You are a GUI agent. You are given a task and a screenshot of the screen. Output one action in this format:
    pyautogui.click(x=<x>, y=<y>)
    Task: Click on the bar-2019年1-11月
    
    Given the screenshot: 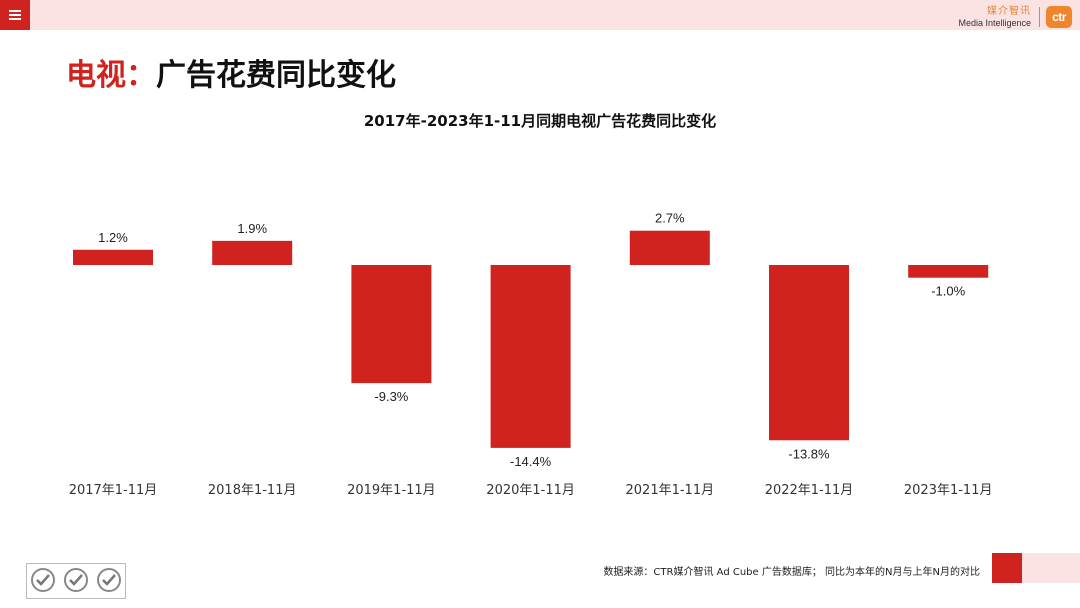 What is the action you would take?
    pyautogui.click(x=391, y=324)
    